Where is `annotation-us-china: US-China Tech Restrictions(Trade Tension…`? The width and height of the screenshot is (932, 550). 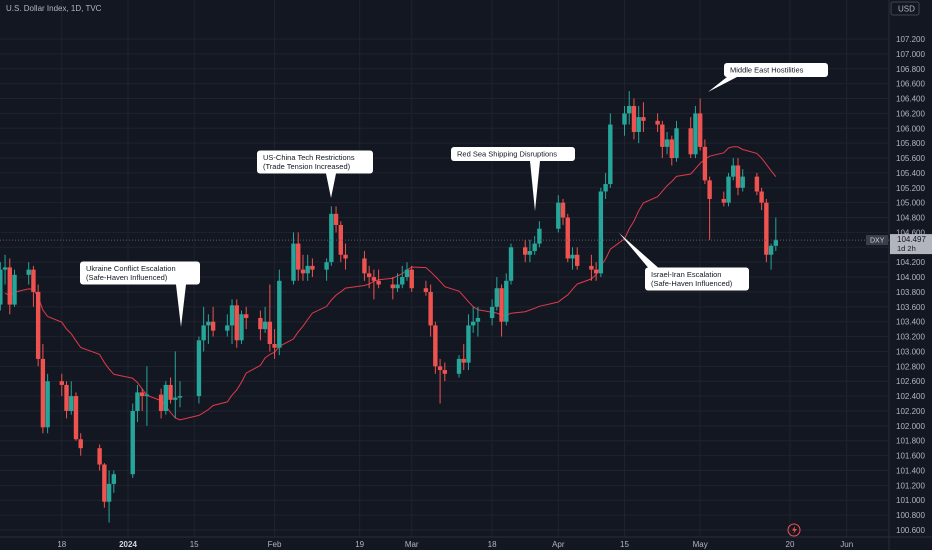
annotation-us-china: US-China Tech Restrictions(Trade Tension… is located at coordinates (315, 174).